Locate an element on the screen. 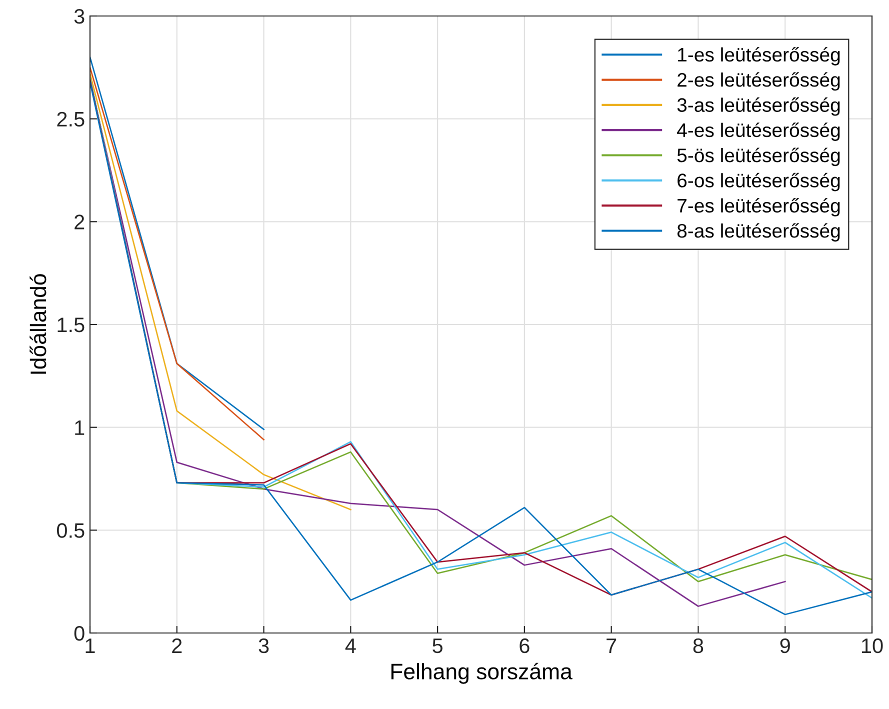 The height and width of the screenshot is (709, 889). y-tick-label: 2 is located at coordinates (79, 222).